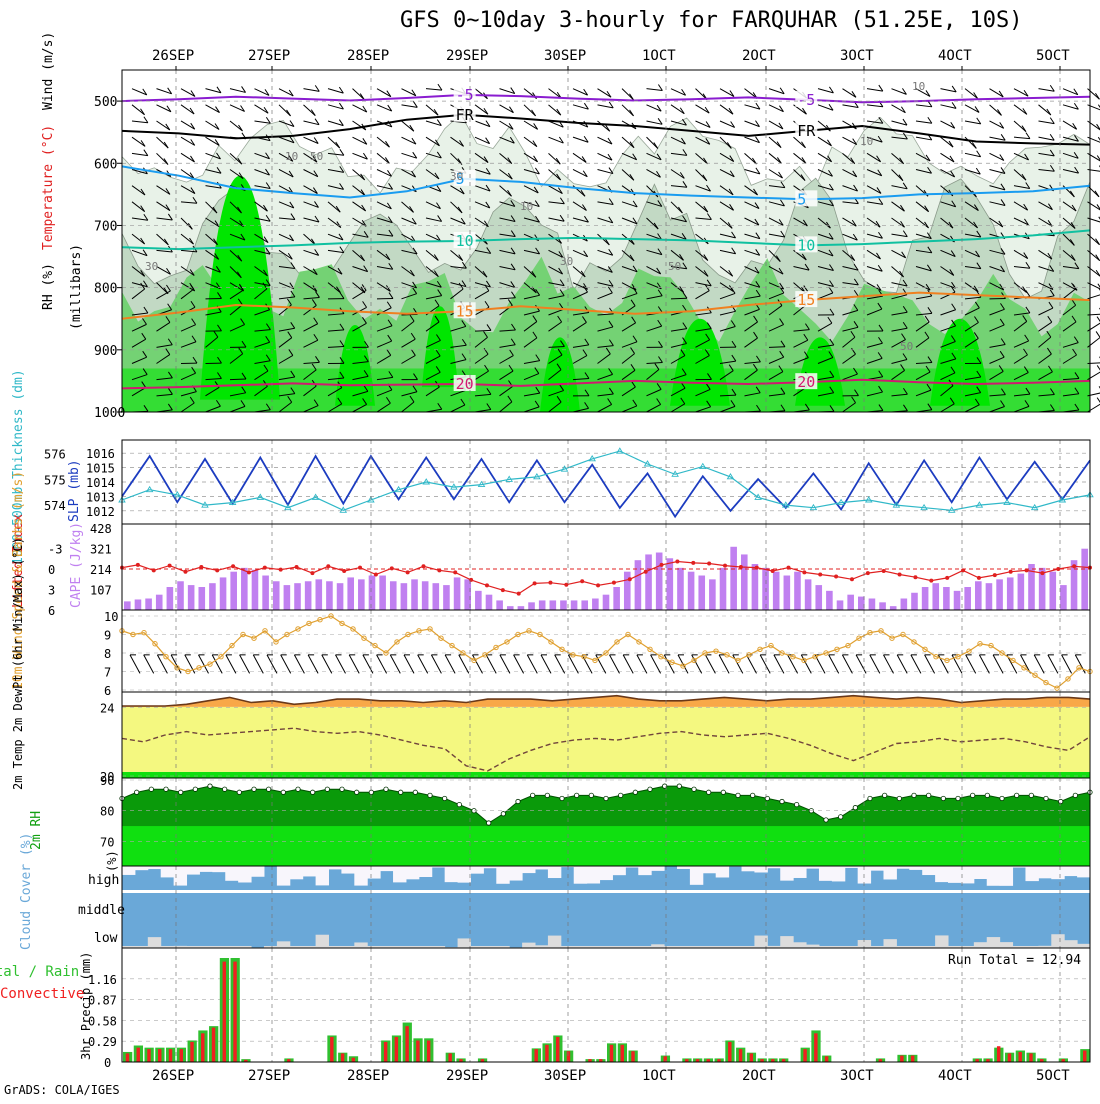 The height and width of the screenshot is (1104, 1100). I want to click on rh2m-tick-label: 70, so click(107, 842).